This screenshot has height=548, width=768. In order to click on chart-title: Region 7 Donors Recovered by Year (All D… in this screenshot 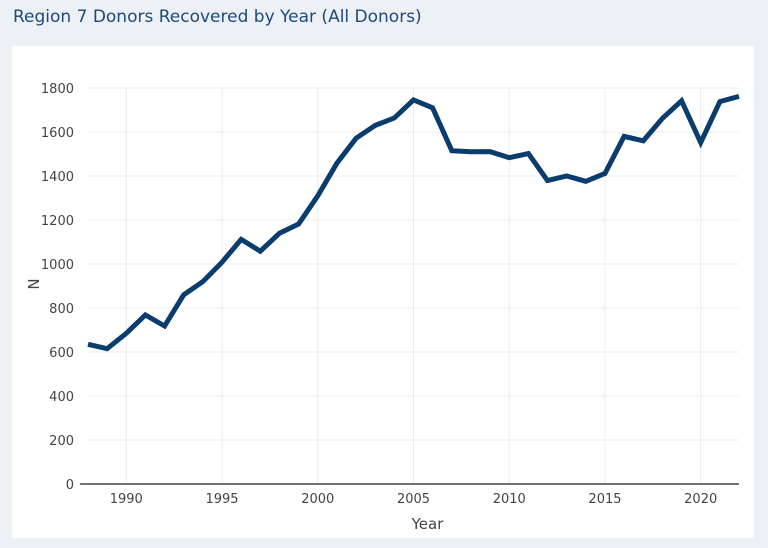, I will do `click(217, 17)`.